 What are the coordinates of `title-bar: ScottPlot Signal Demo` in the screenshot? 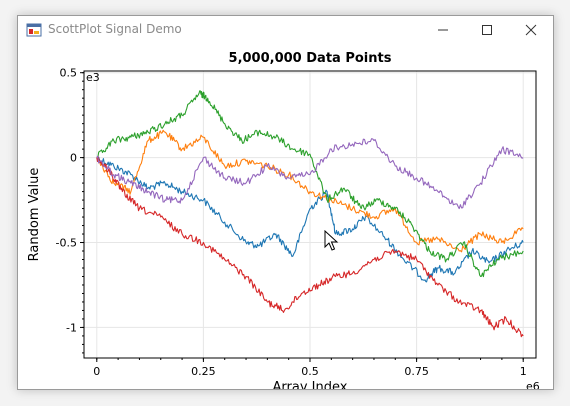 It's located at (285, 30).